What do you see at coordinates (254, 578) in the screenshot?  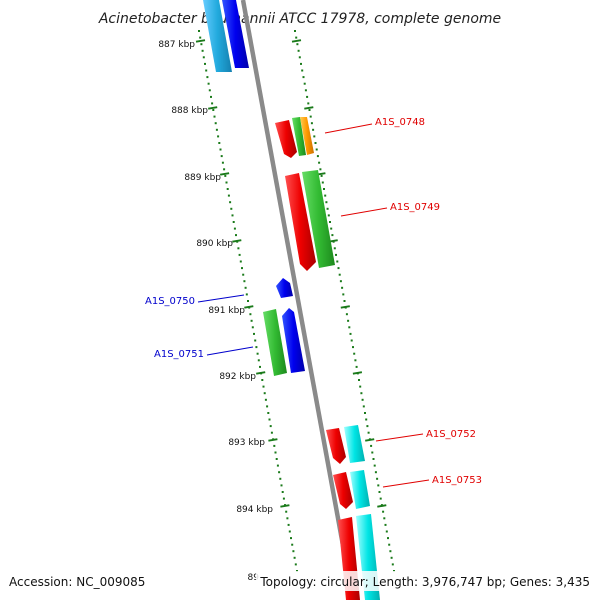 I see `tick-label-895: 89` at bounding box center [254, 578].